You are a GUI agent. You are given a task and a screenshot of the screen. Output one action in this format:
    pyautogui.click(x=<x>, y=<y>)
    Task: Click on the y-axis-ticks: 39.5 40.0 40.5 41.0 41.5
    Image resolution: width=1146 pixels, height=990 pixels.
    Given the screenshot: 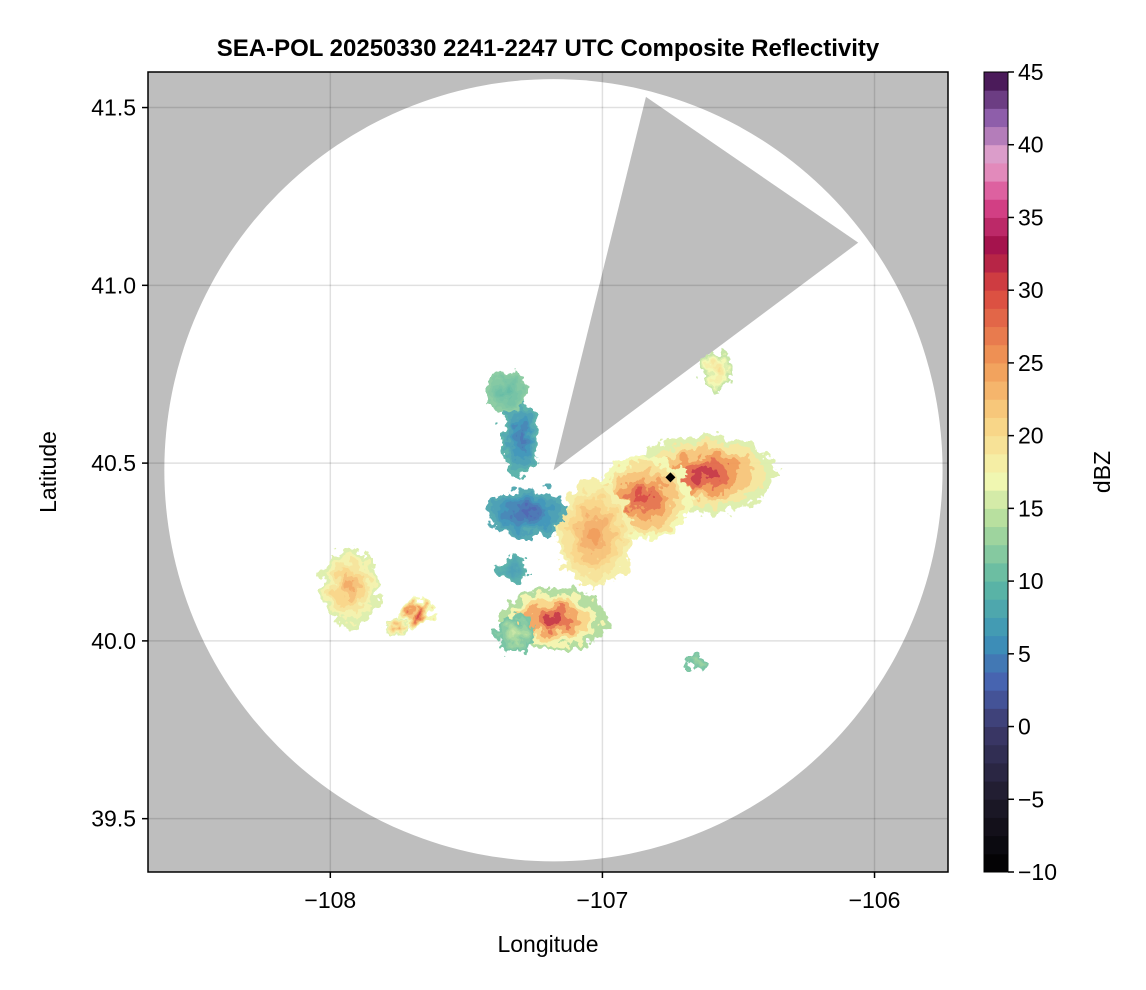 What is the action you would take?
    pyautogui.click(x=119, y=463)
    